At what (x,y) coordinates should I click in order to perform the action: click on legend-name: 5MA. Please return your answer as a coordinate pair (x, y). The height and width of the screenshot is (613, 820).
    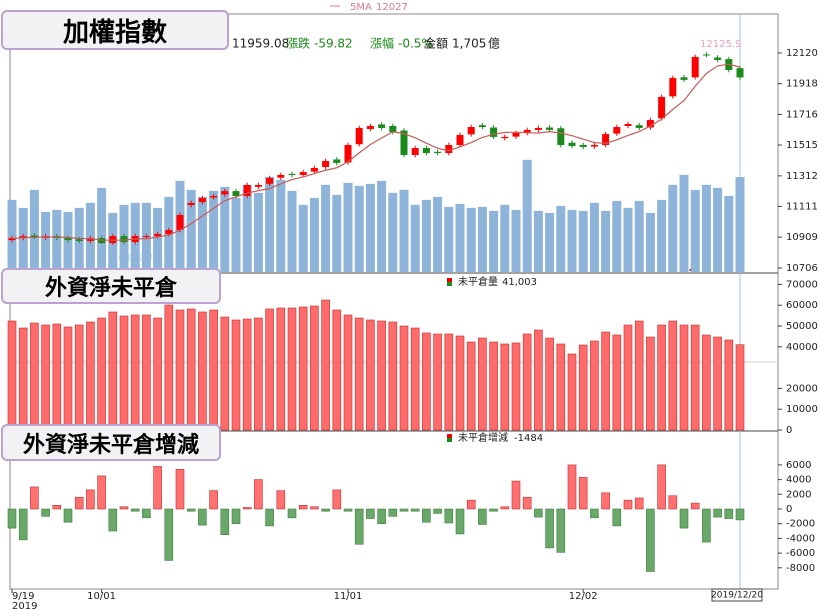
    Looking at the image, I should click on (361, 7).